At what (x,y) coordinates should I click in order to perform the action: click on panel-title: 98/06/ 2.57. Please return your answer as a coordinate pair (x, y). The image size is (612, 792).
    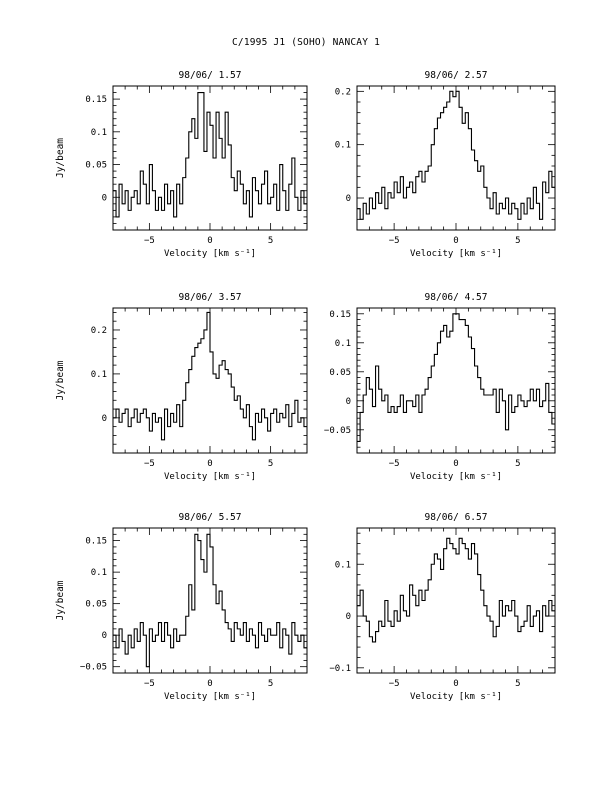
    Looking at the image, I should click on (456, 75).